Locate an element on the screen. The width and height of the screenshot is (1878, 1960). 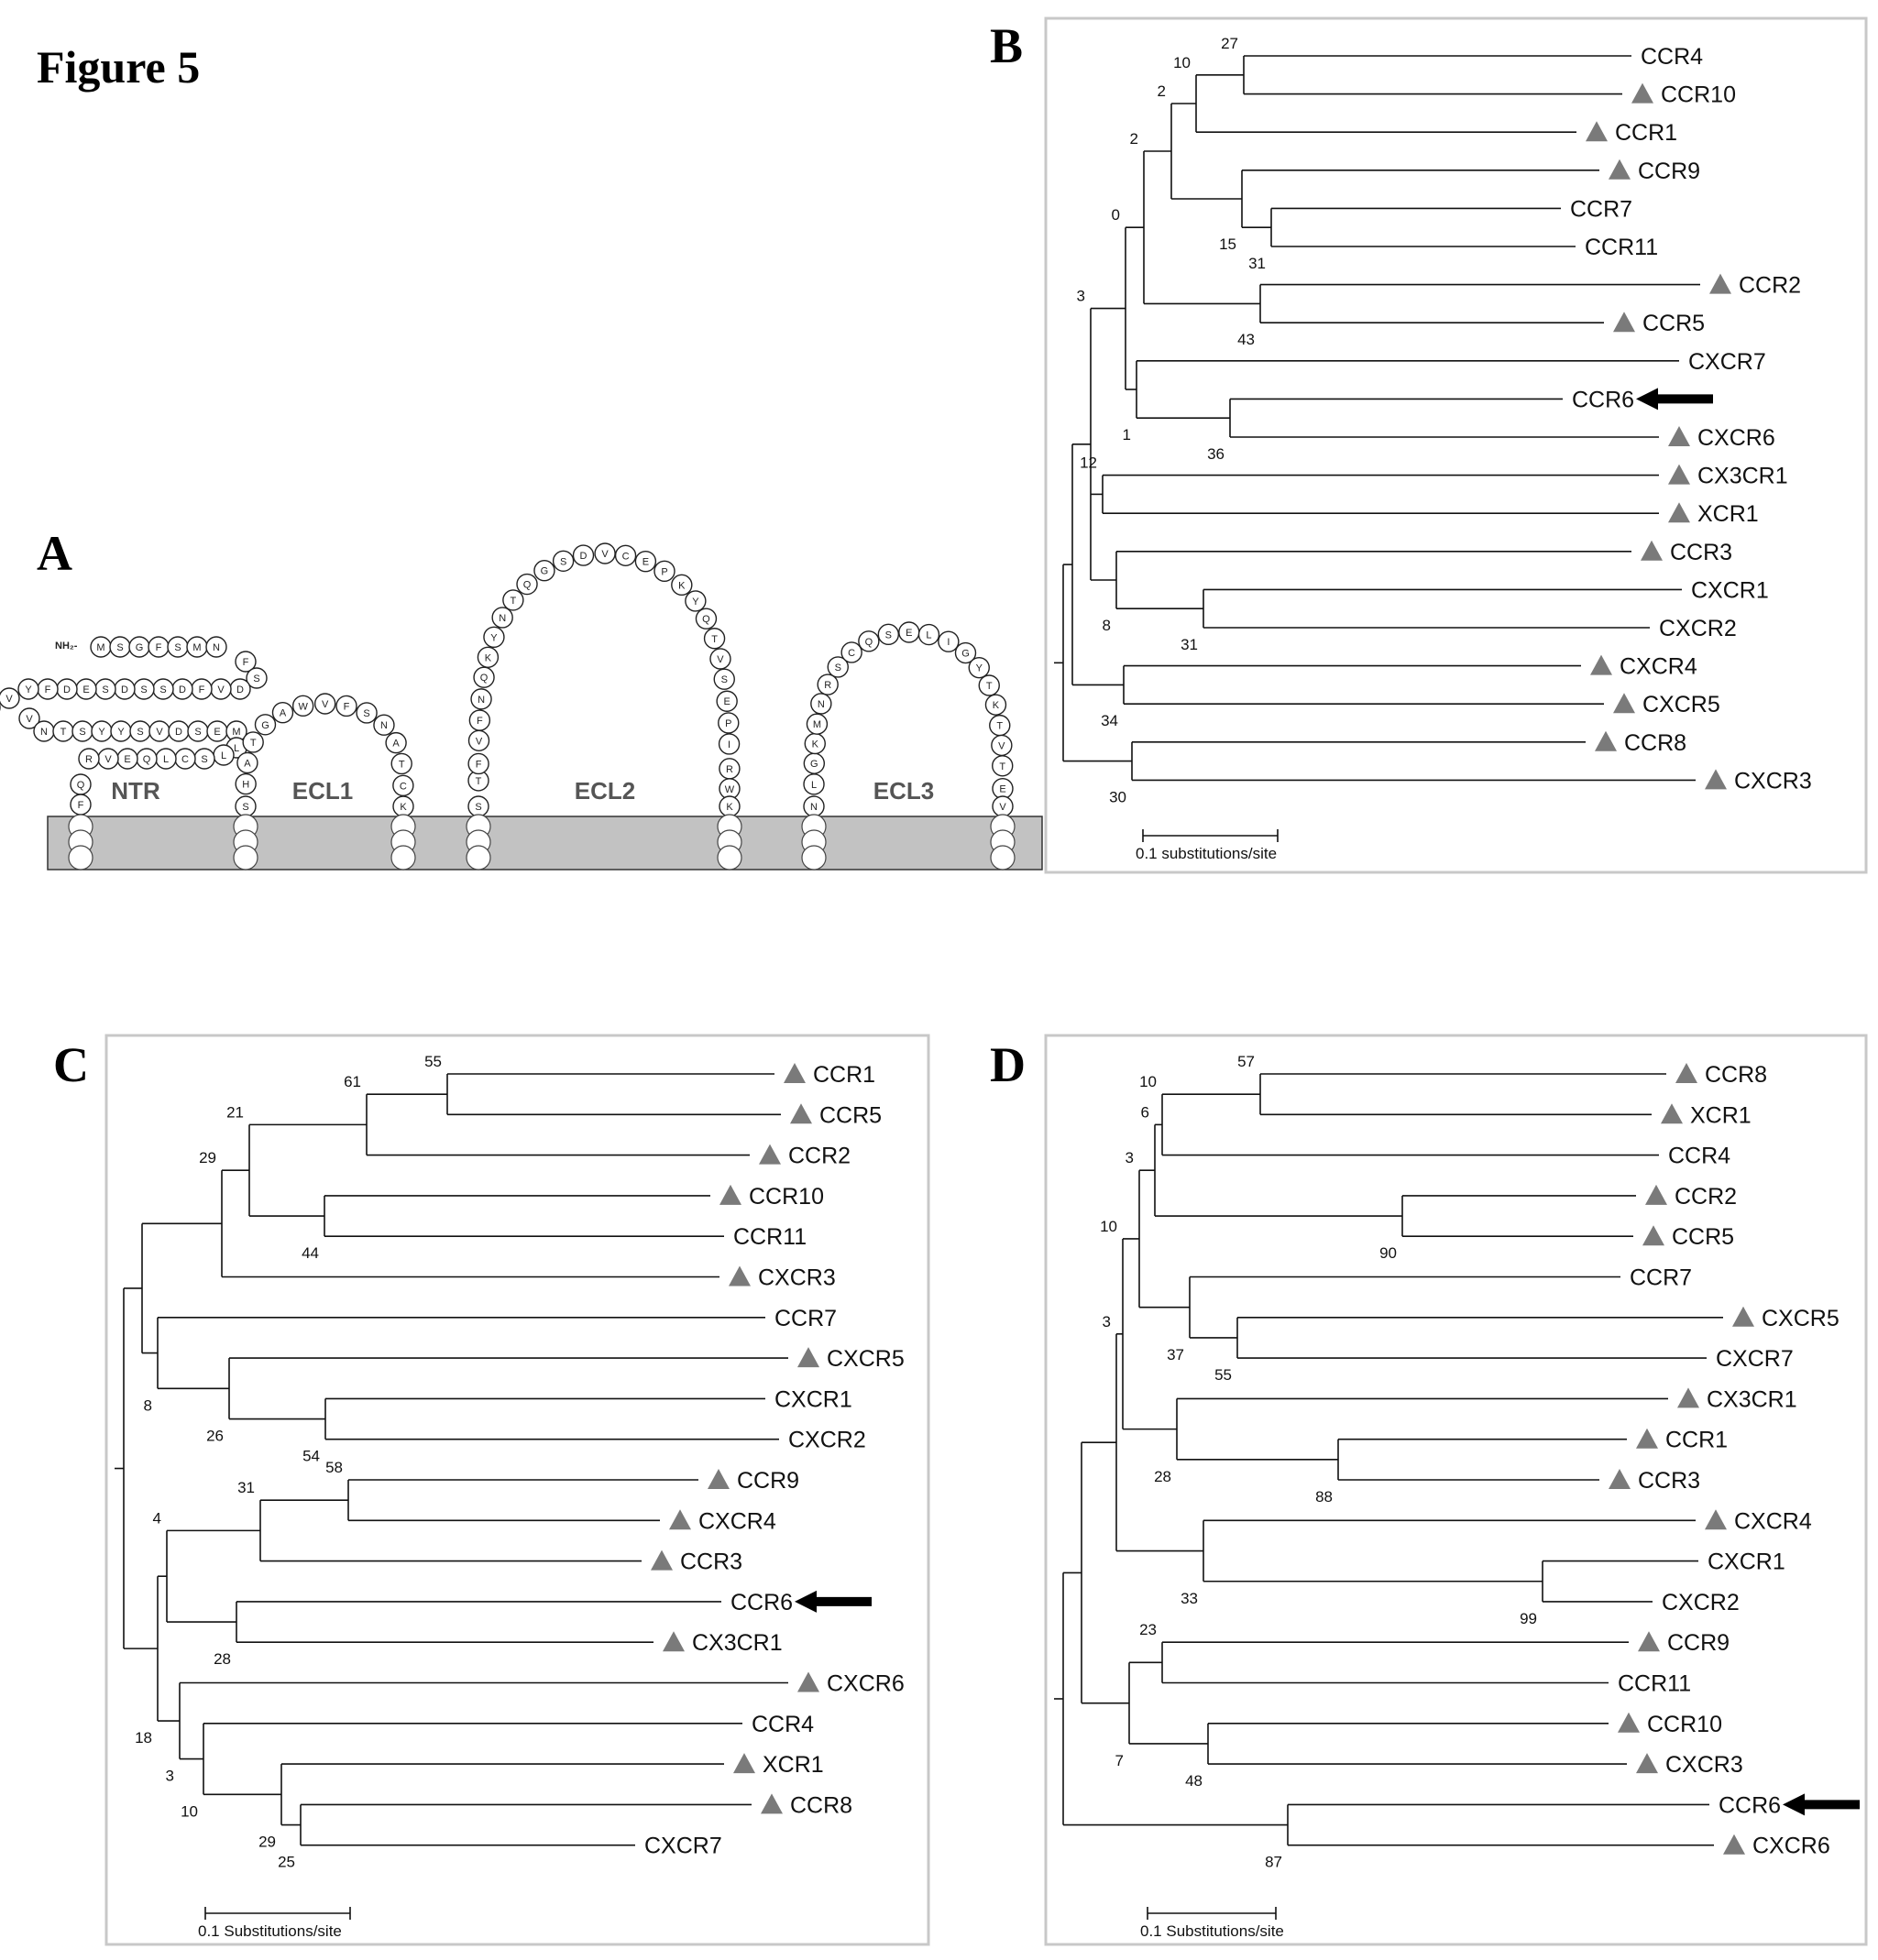
leaf-label: CXCR7 is located at coordinates (1755, 1359).